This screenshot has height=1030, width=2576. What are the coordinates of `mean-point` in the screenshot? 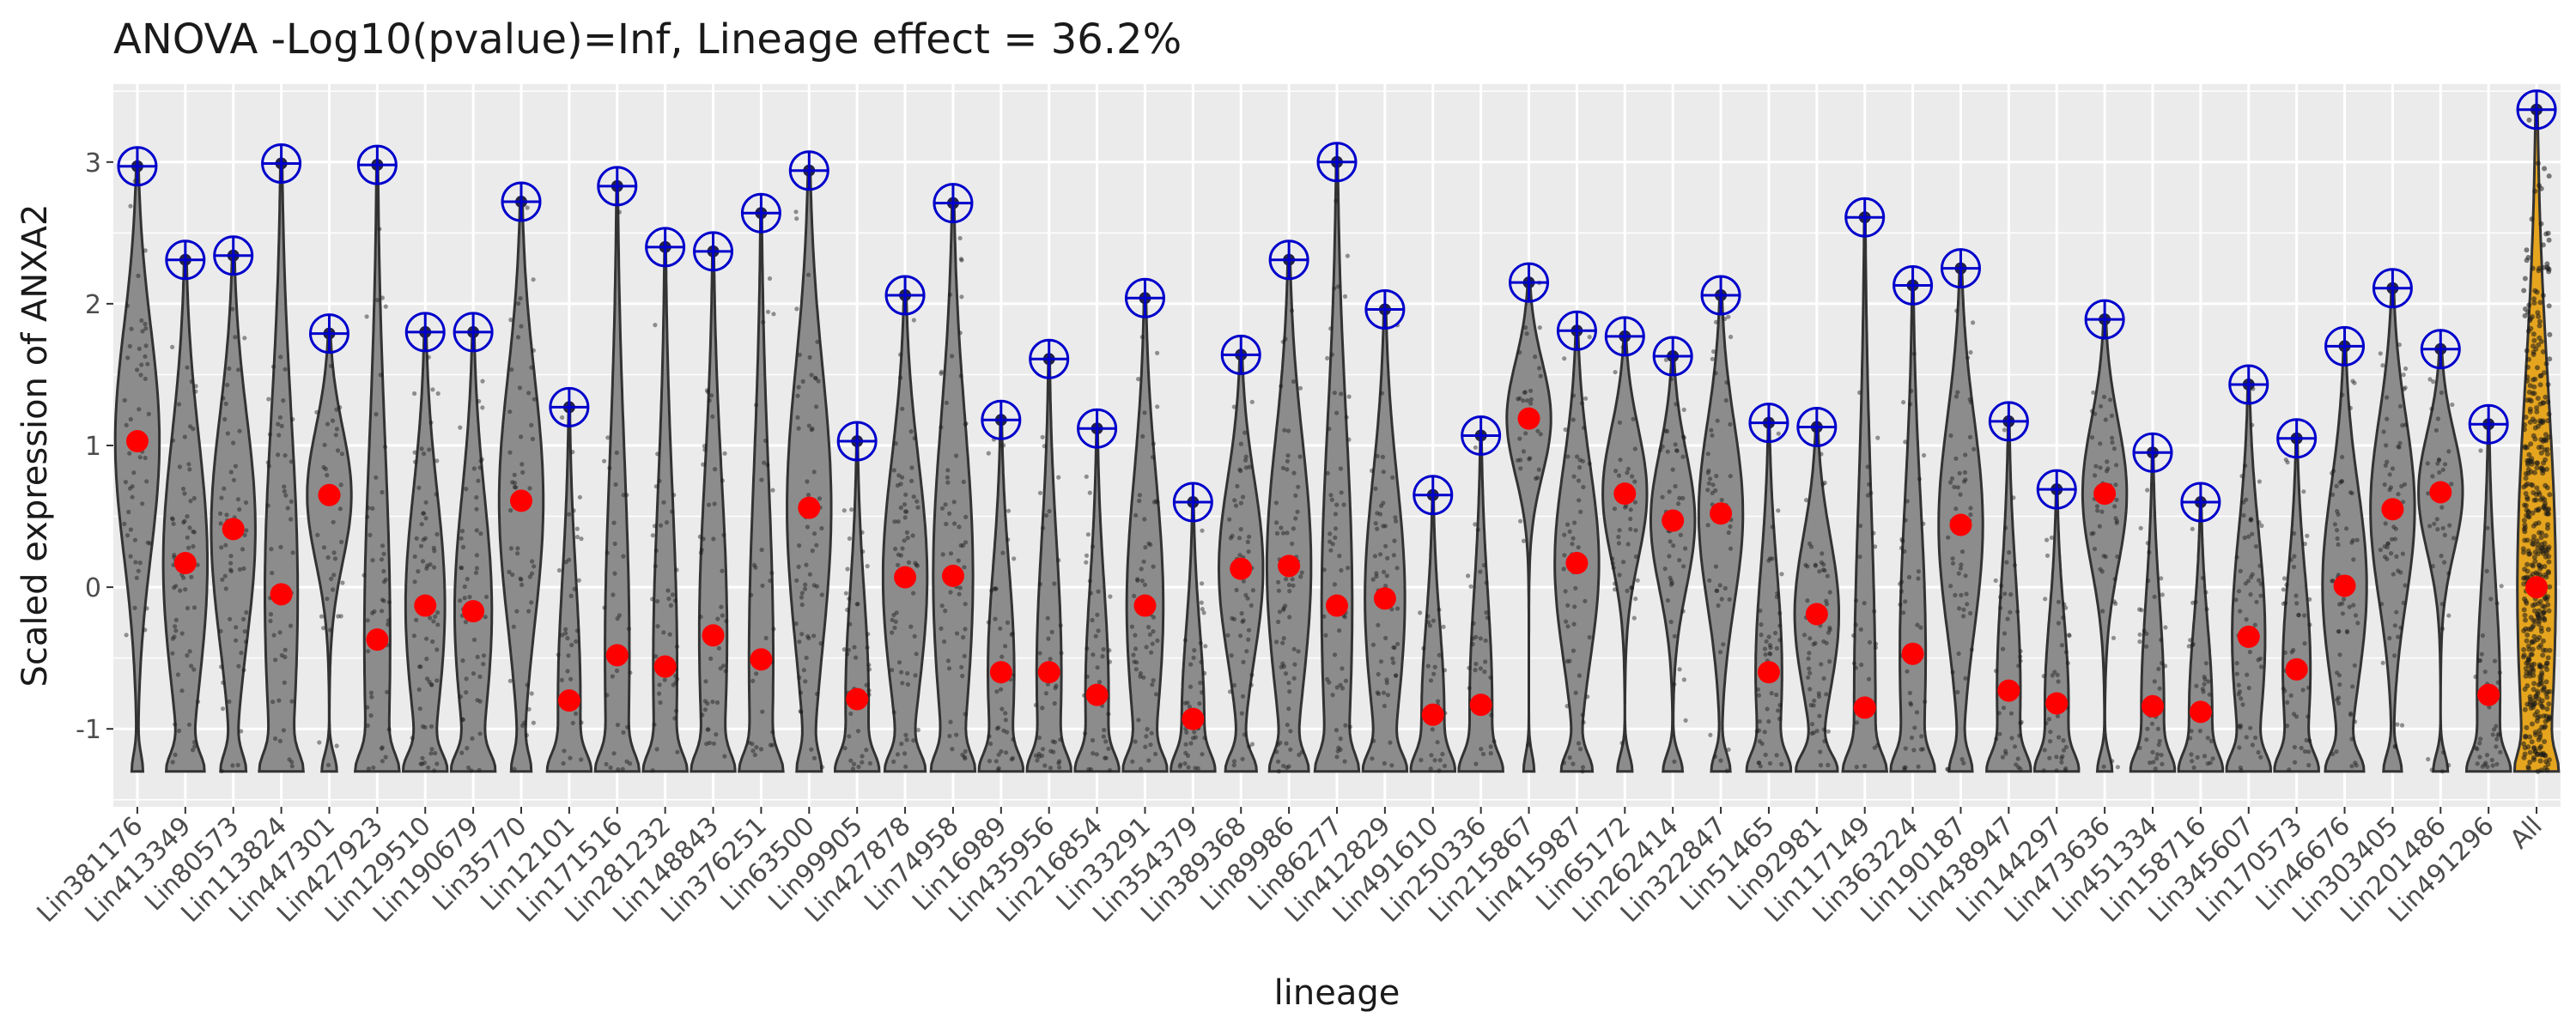 It's located at (810, 507).